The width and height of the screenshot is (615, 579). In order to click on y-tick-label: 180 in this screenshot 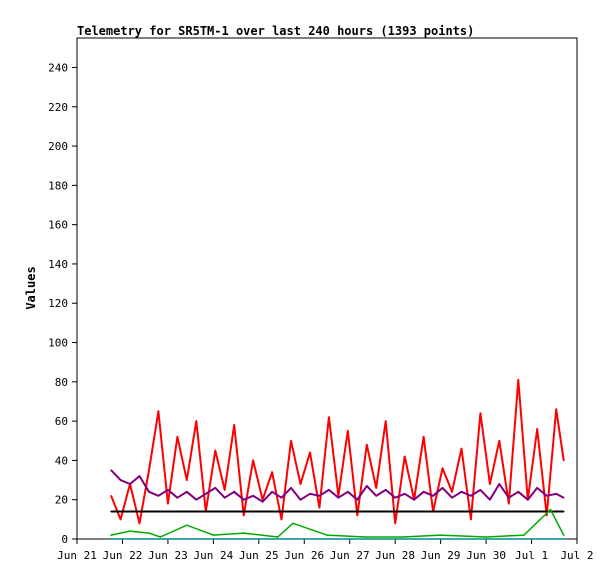, I will do `click(58, 185)`.